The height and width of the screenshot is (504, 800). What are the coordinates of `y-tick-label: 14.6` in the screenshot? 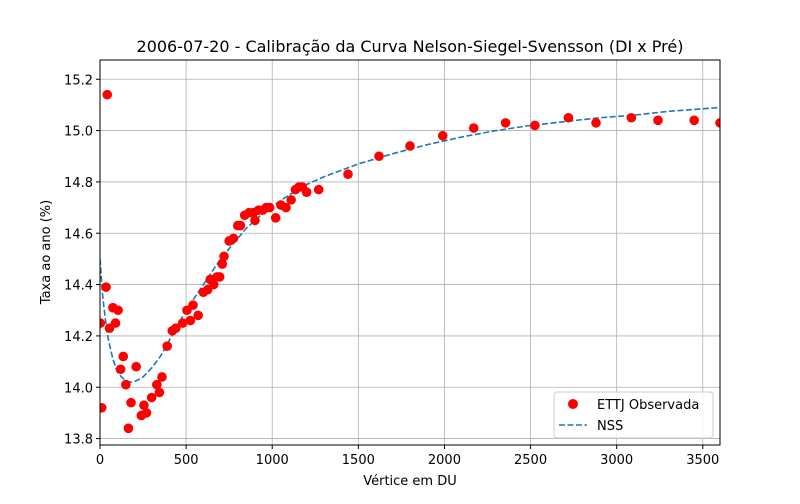 It's located at (78, 234).